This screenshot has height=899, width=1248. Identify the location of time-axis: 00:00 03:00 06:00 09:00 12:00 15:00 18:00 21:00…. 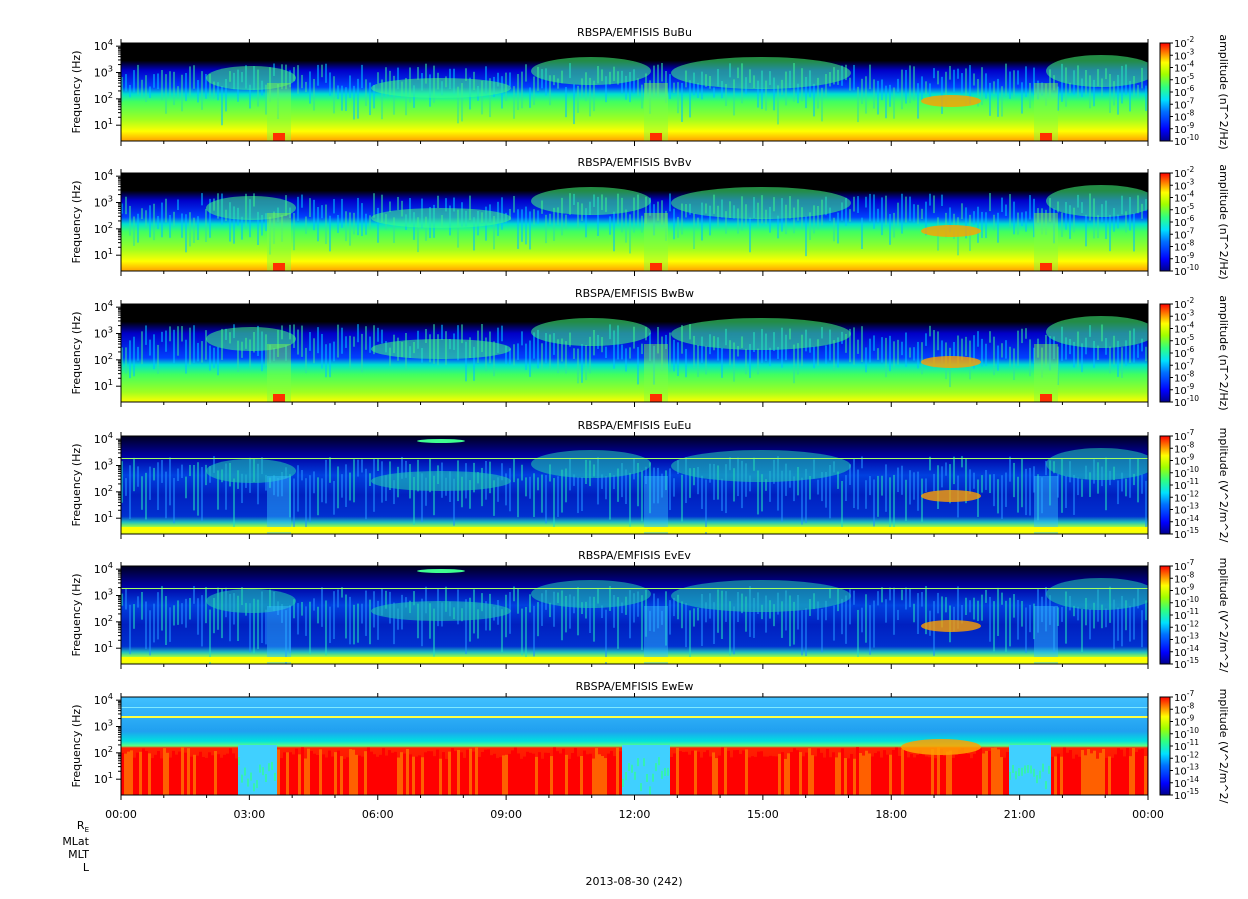
(634, 814).